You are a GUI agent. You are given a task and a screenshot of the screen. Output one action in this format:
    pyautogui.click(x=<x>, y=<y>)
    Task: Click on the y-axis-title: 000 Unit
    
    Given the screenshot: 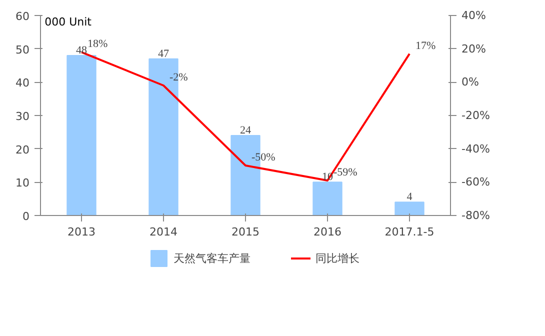 What is the action you would take?
    pyautogui.click(x=68, y=22)
    